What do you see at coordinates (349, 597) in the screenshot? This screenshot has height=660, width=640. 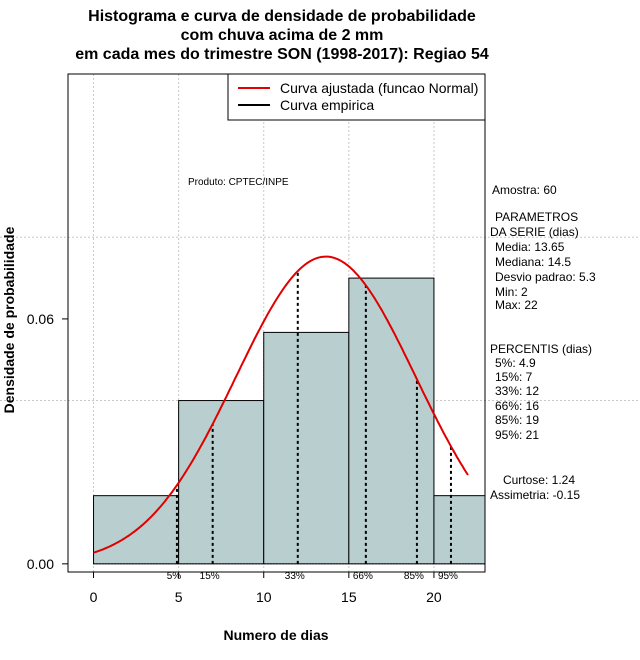 I see `x-tick-label: 15` at bounding box center [349, 597].